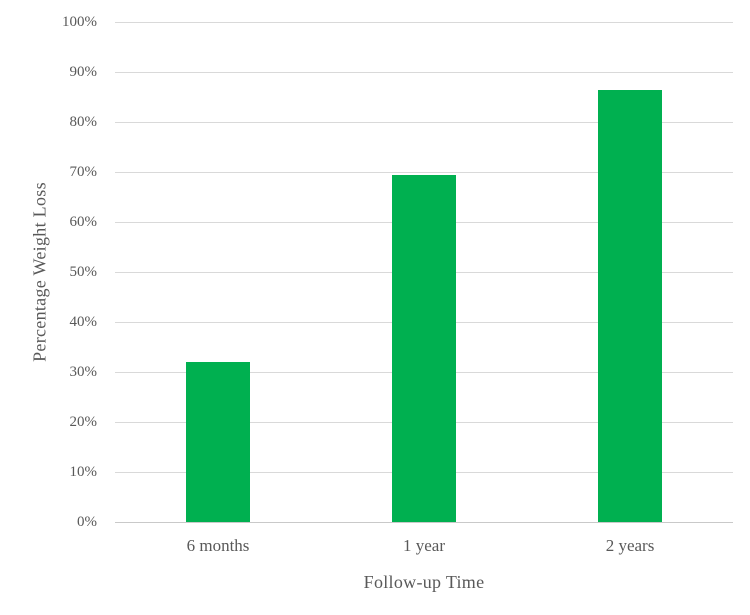 The width and height of the screenshot is (750, 615). I want to click on gridline-80%, so click(424, 122).